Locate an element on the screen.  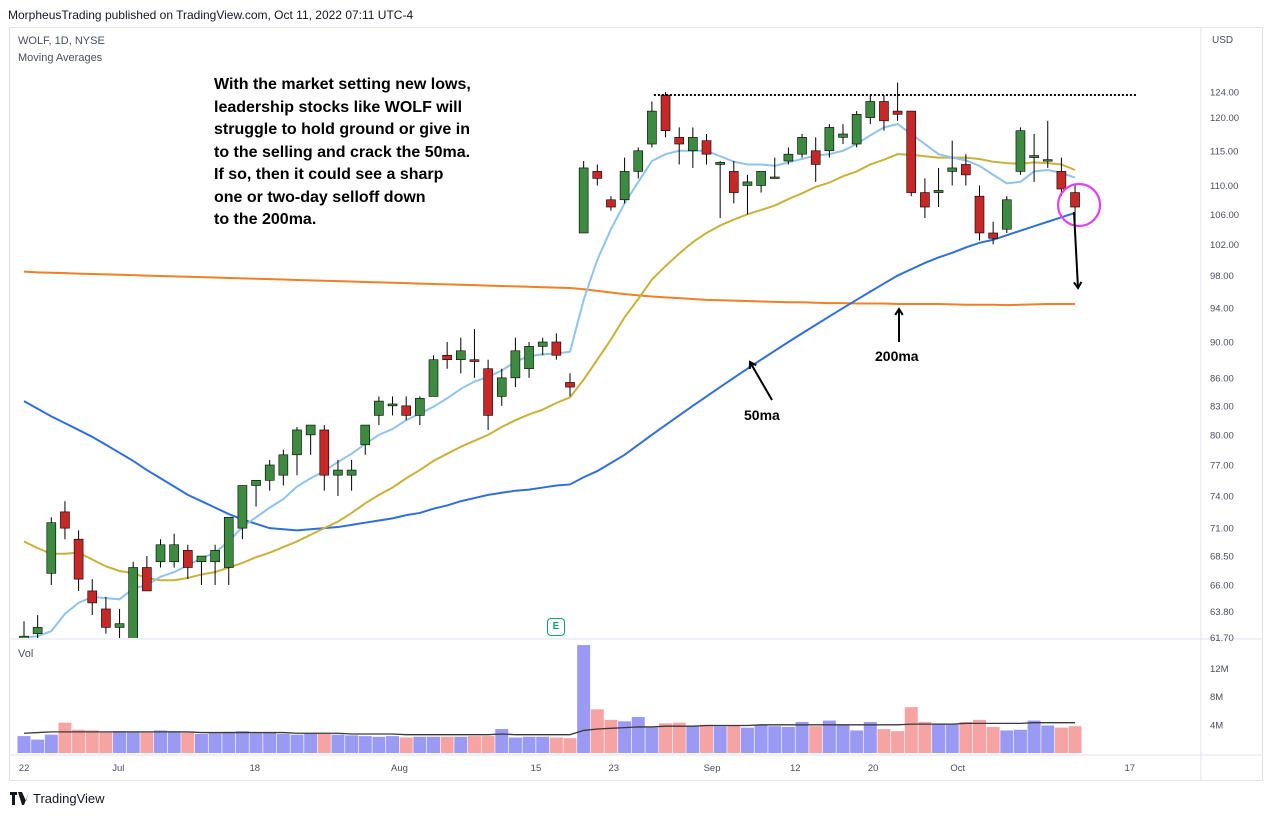
price-tick-label: 94.00 is located at coordinates (1222, 309).